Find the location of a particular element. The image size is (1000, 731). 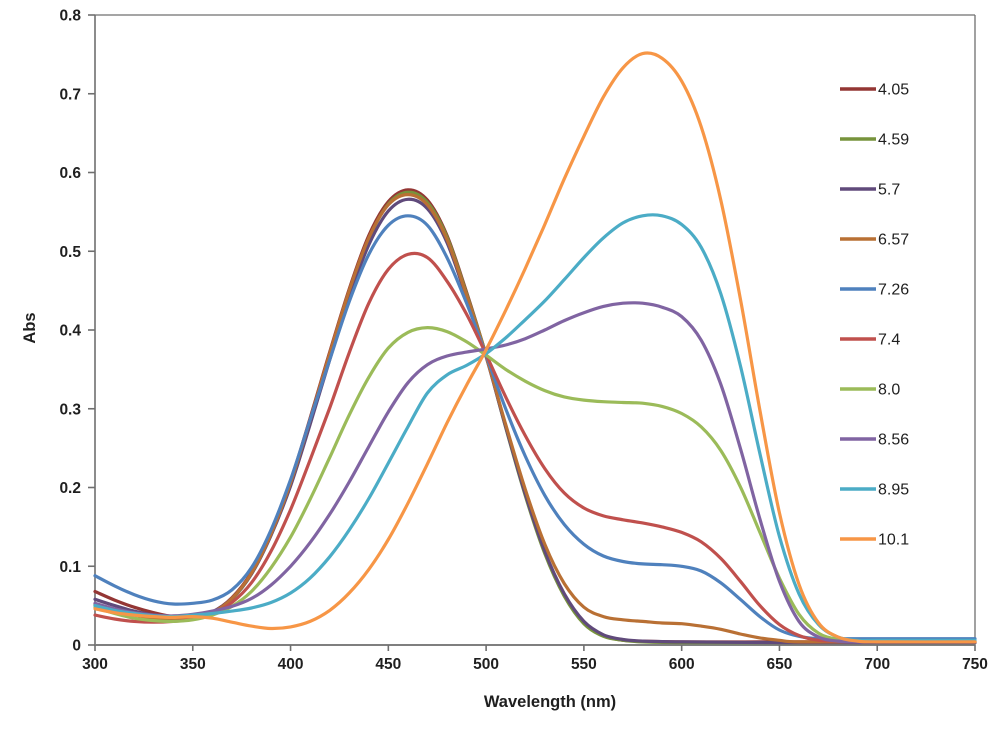

y-tick-label: 0.3 is located at coordinates (70, 409).